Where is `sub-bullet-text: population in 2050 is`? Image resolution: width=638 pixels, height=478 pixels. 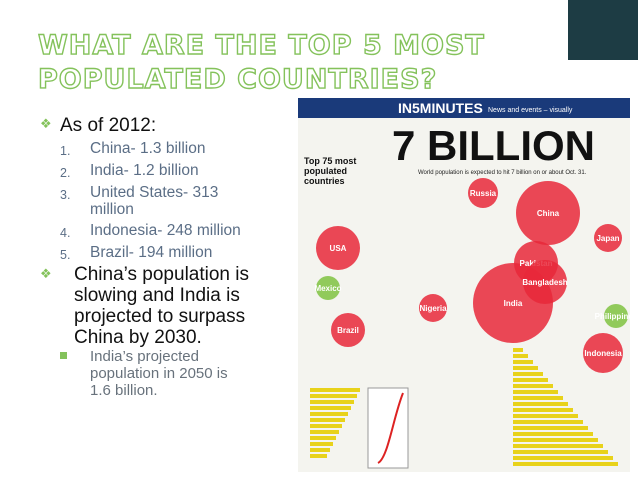
sub-bullet-text: population in 2050 is is located at coordinates (159, 373).